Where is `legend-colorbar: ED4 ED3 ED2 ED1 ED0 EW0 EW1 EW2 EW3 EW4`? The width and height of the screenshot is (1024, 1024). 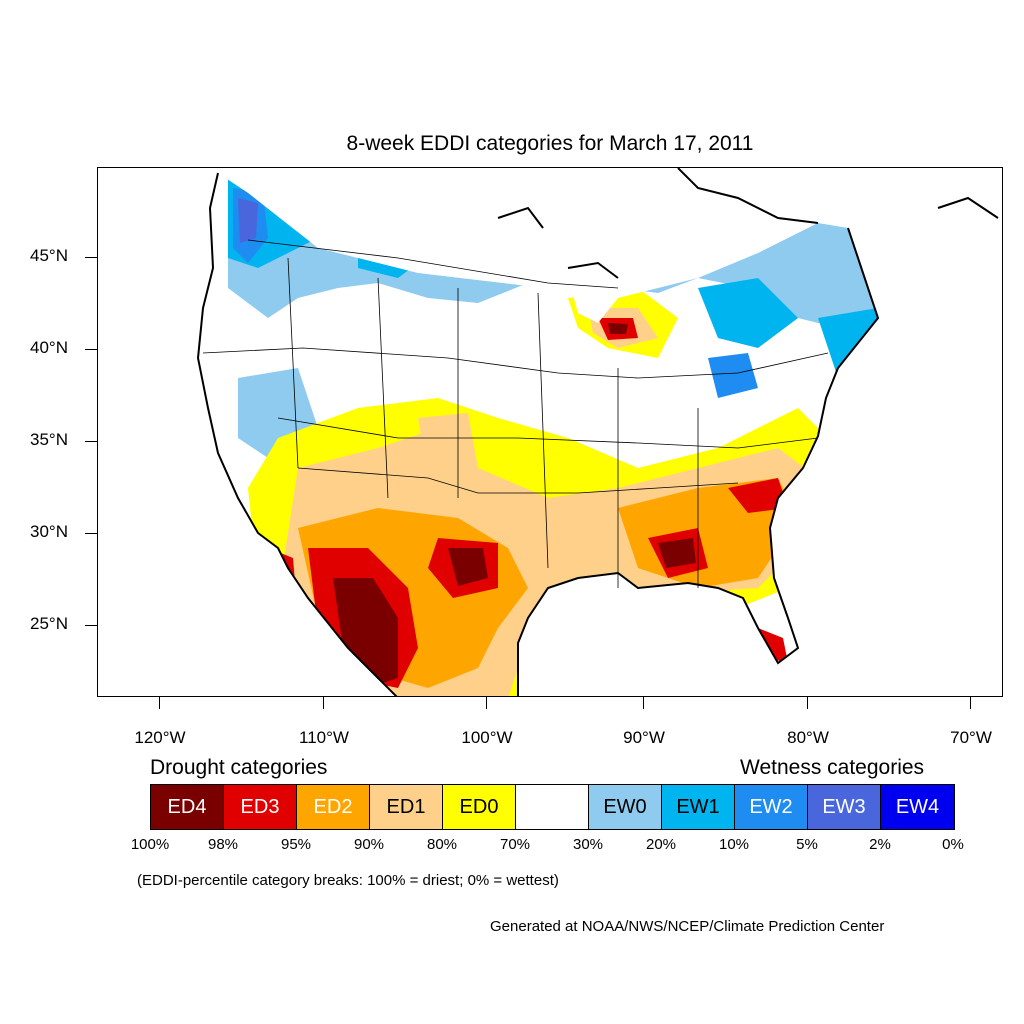
legend-colorbar: ED4 ED3 ED2 ED1 ED0 EW0 EW1 EW2 EW3 EW4 is located at coordinates (552, 807).